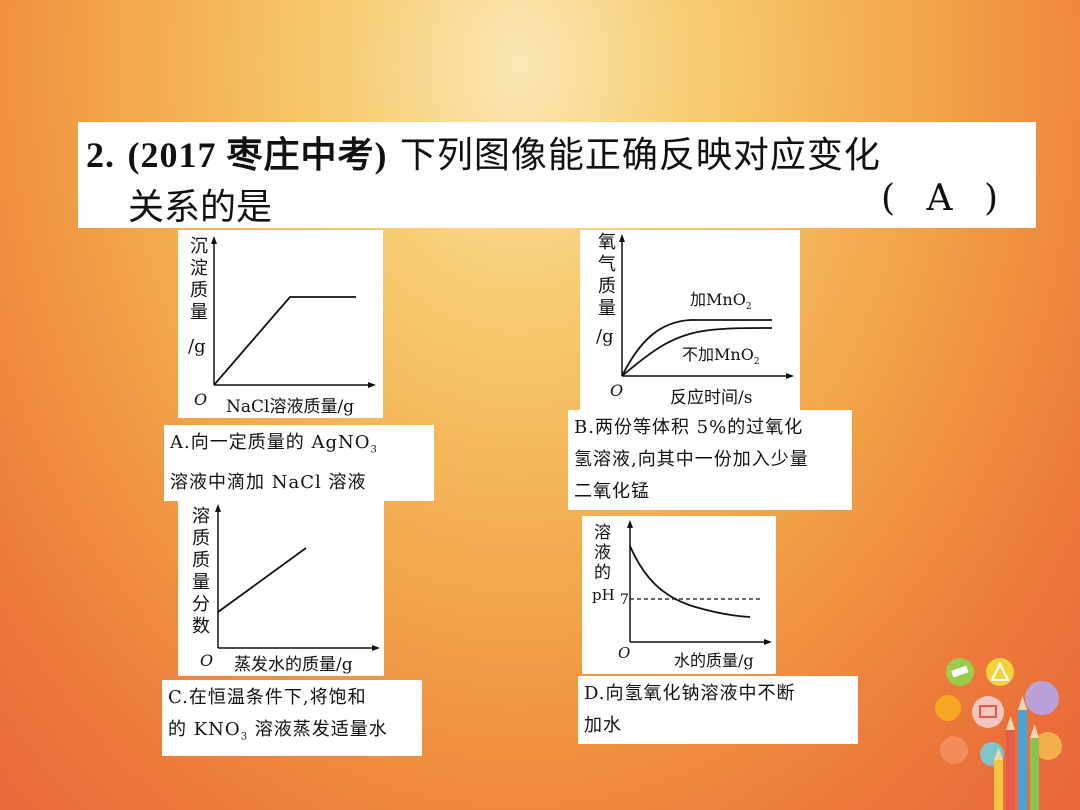 Image resolution: width=1080 pixels, height=810 pixels. Describe the element at coordinates (268, 482) in the screenshot. I see `option-a-line2: 溶液中滴加 NaCl 溶液` at that location.